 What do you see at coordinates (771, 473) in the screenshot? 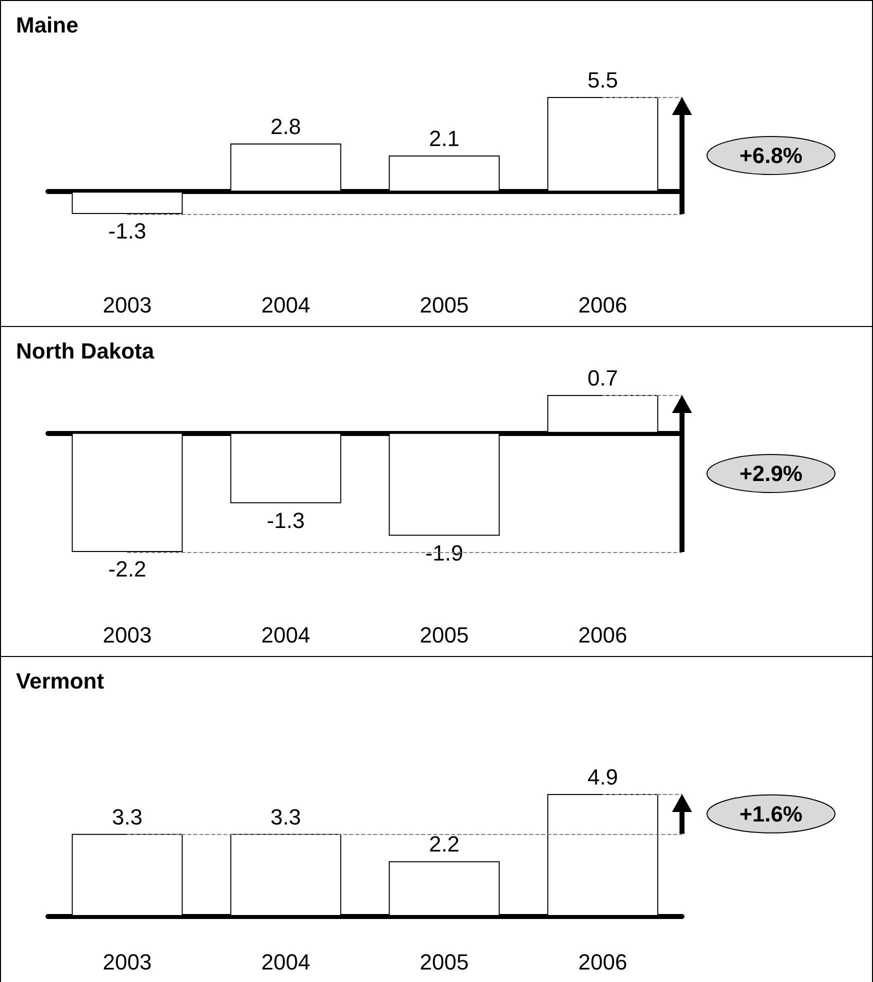
I see `text: +2.9%` at bounding box center [771, 473].